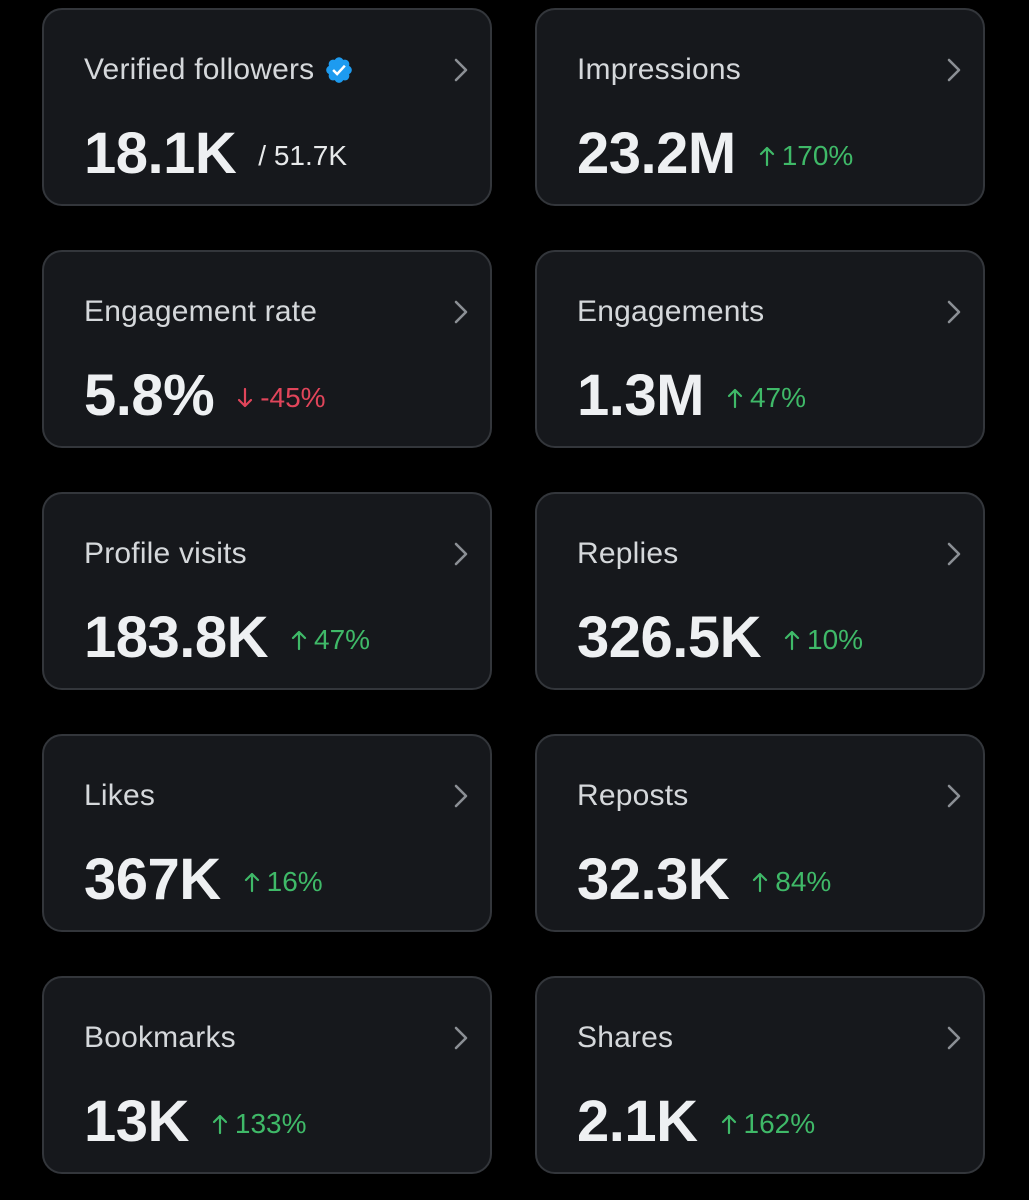 The image size is (1029, 1200). What do you see at coordinates (640, 395) in the screenshot?
I see `metric-value: 1.3M` at bounding box center [640, 395].